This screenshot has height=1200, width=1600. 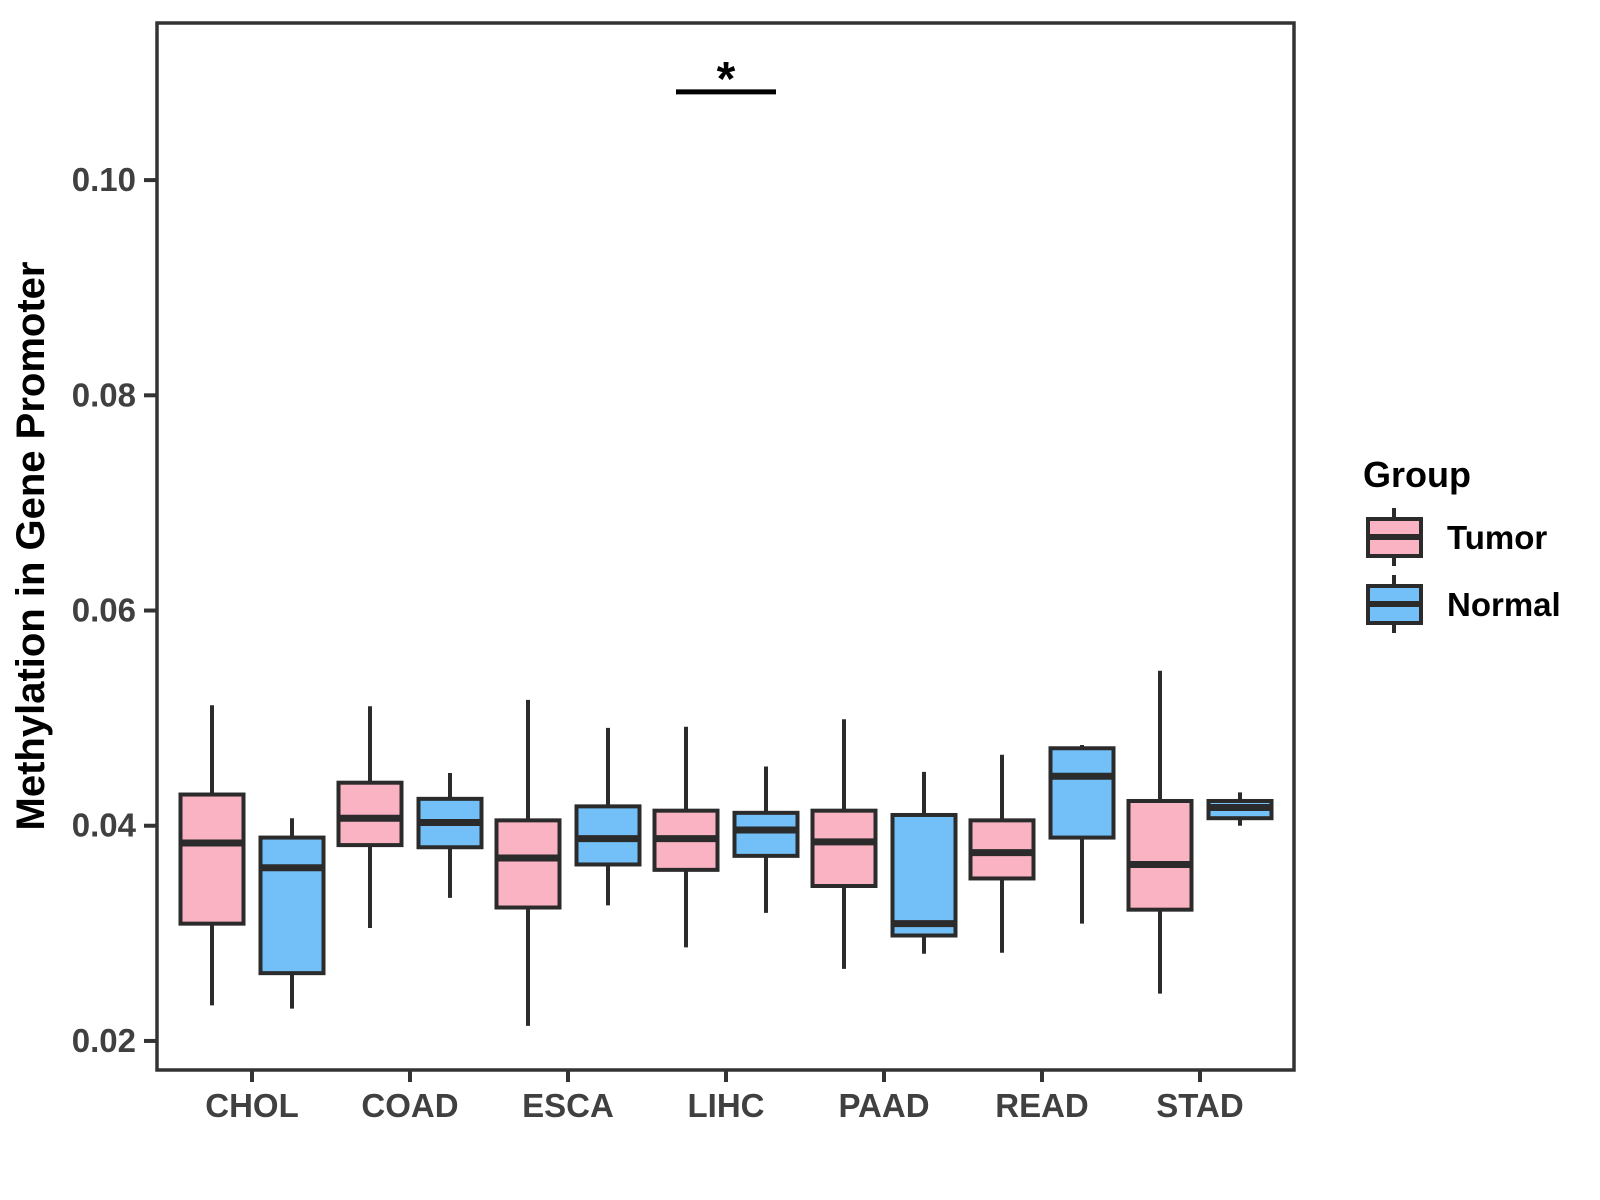 I want to click on y-axis-title: Methylation in Gene Promoter, so click(x=31, y=546).